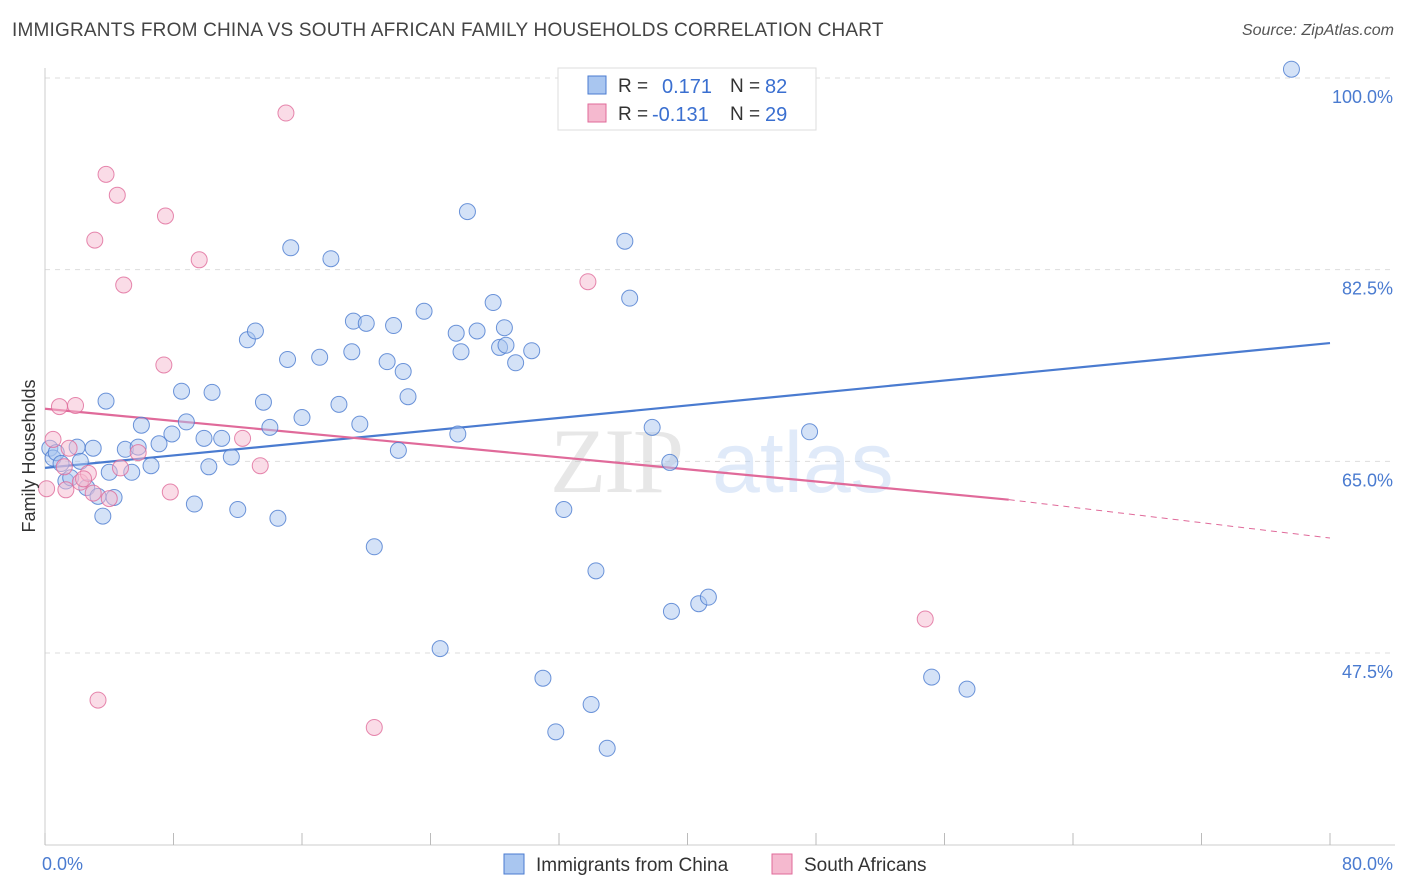 This screenshot has width=1406, height=892. What do you see at coordinates (687, 87) in the screenshot?
I see `legend-r-value-1: 0.171` at bounding box center [687, 87].